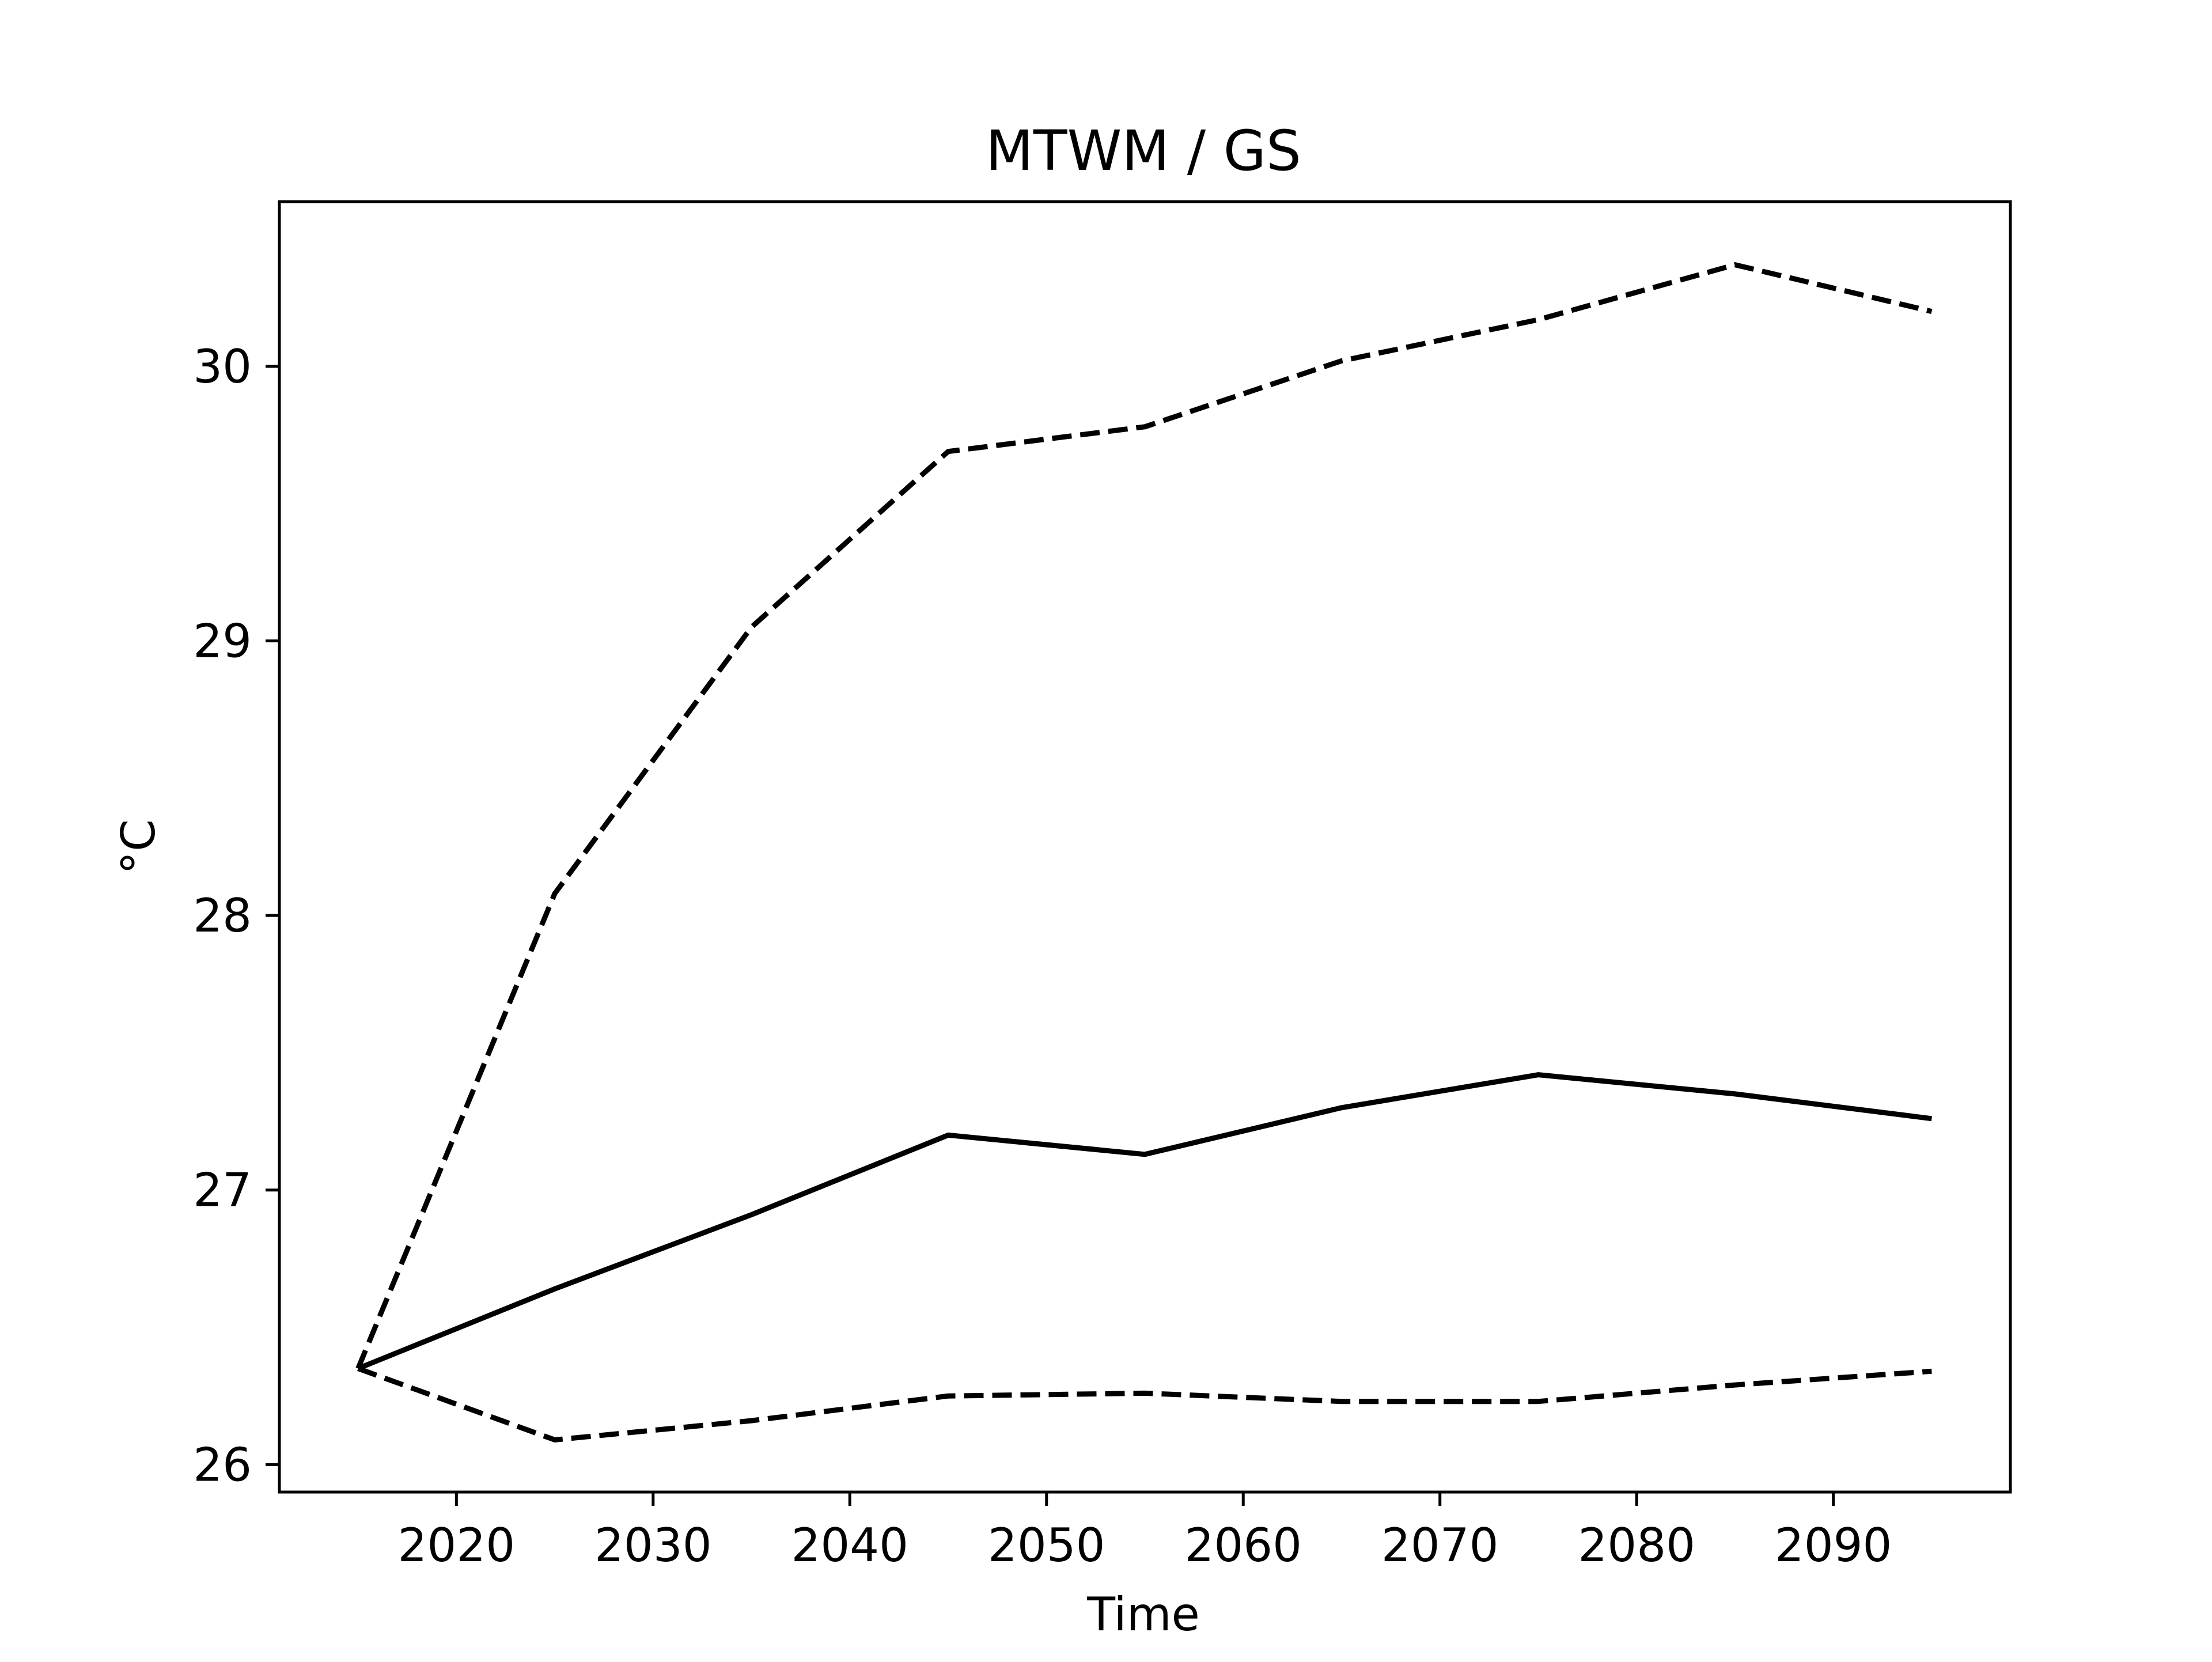  Describe the element at coordinates (1143, 151) in the screenshot. I see `chart-title: MTWM / GS` at that location.